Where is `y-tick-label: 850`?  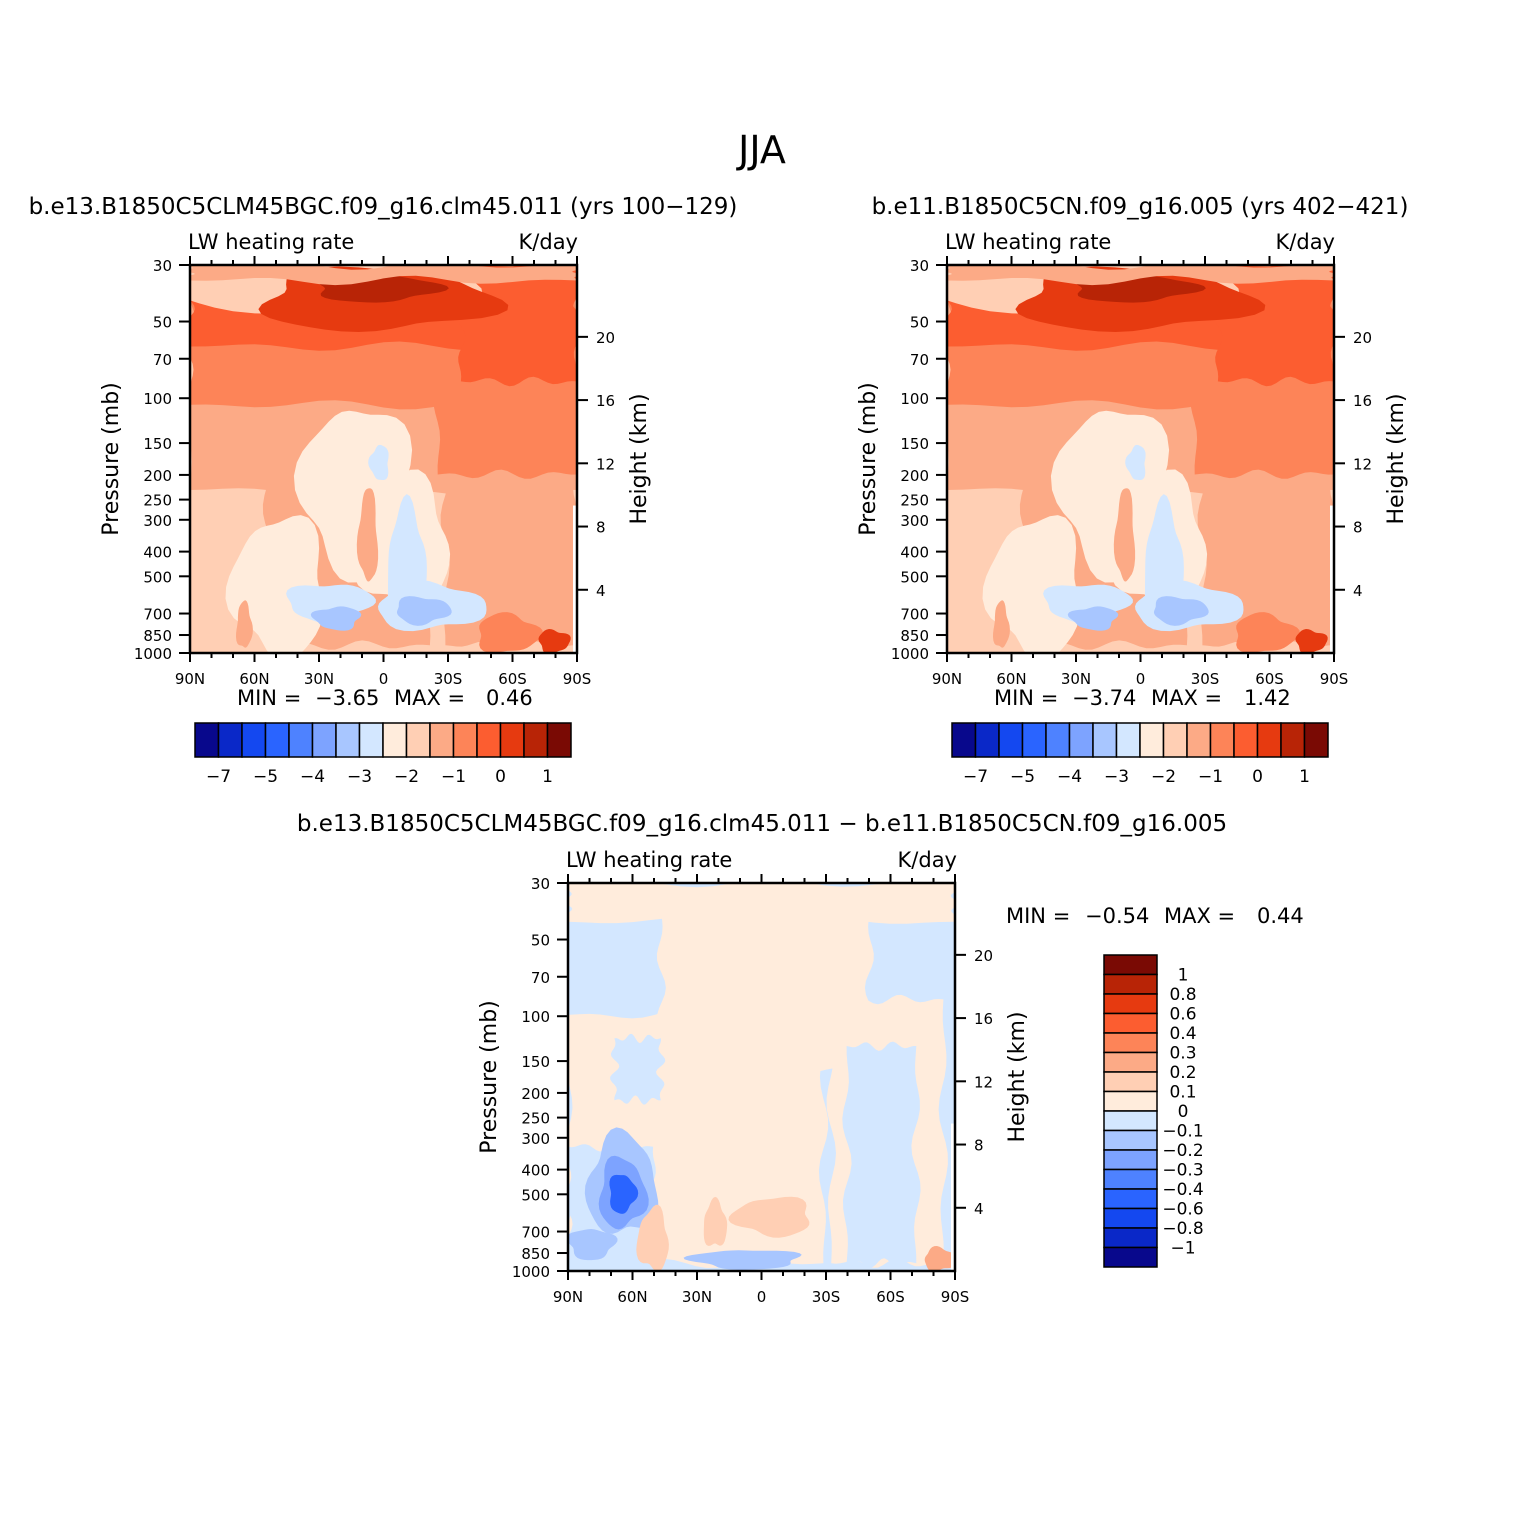 y-tick-label: 850 is located at coordinates (535, 1254).